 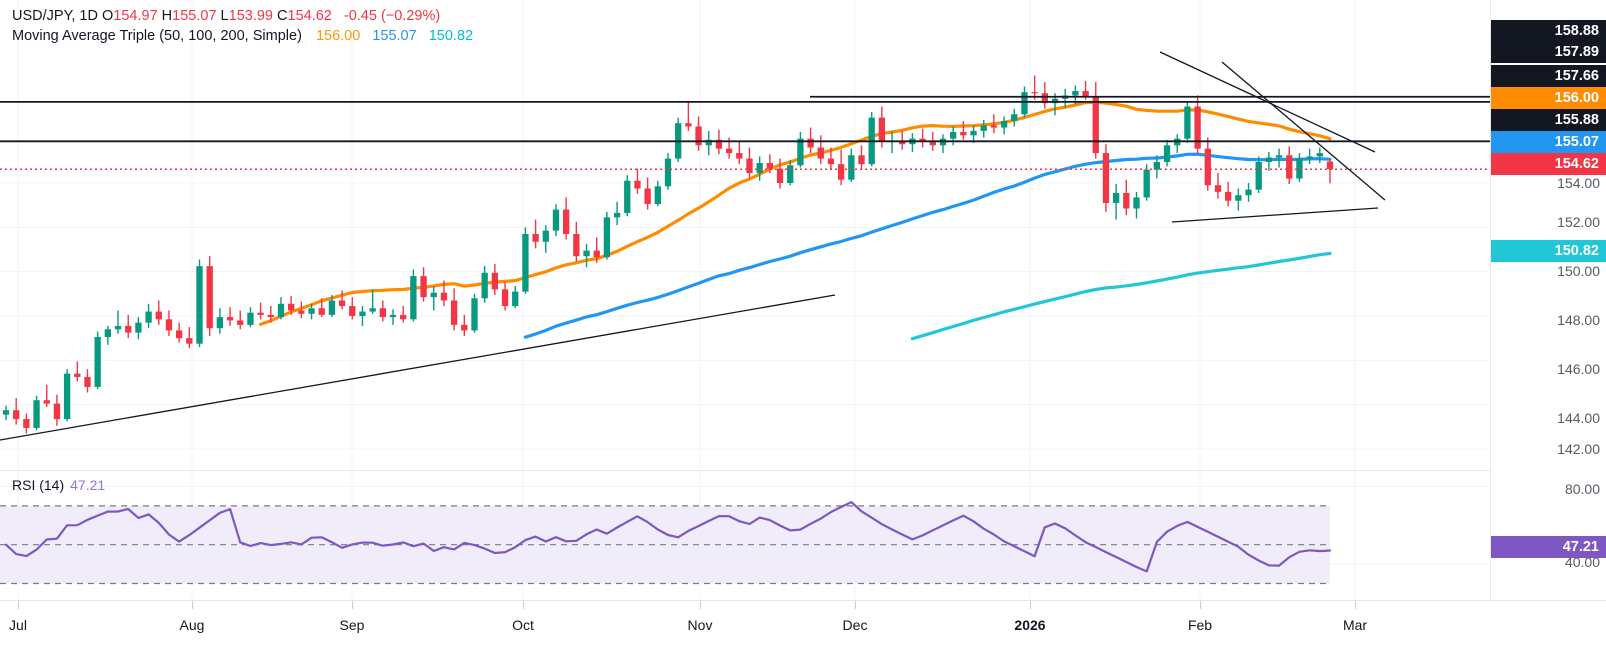 What do you see at coordinates (192, 625) in the screenshot?
I see `time-axis-label: Aug` at bounding box center [192, 625].